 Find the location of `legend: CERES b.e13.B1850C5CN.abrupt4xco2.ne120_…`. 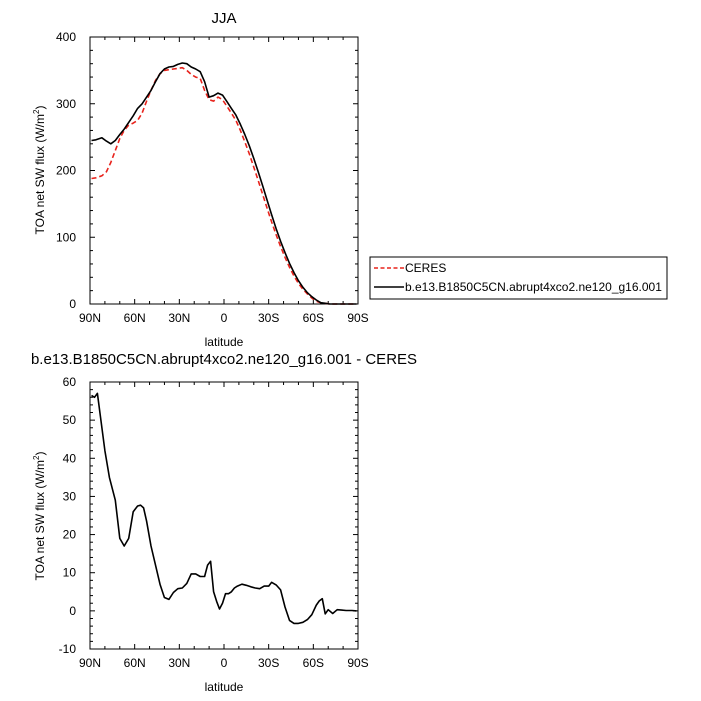

legend: CERES b.e13.B1850C5CN.abrupt4xco2.ne120_… is located at coordinates (518, 278).